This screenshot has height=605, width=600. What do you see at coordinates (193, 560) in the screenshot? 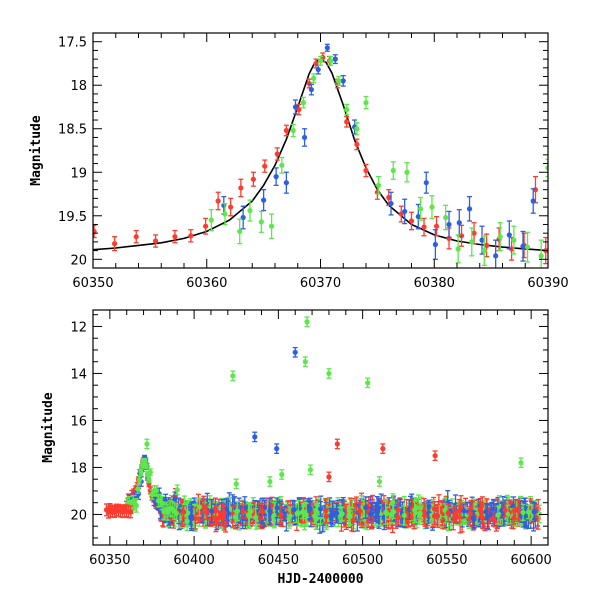
I see `x-tick-label: 60400` at bounding box center [193, 560].